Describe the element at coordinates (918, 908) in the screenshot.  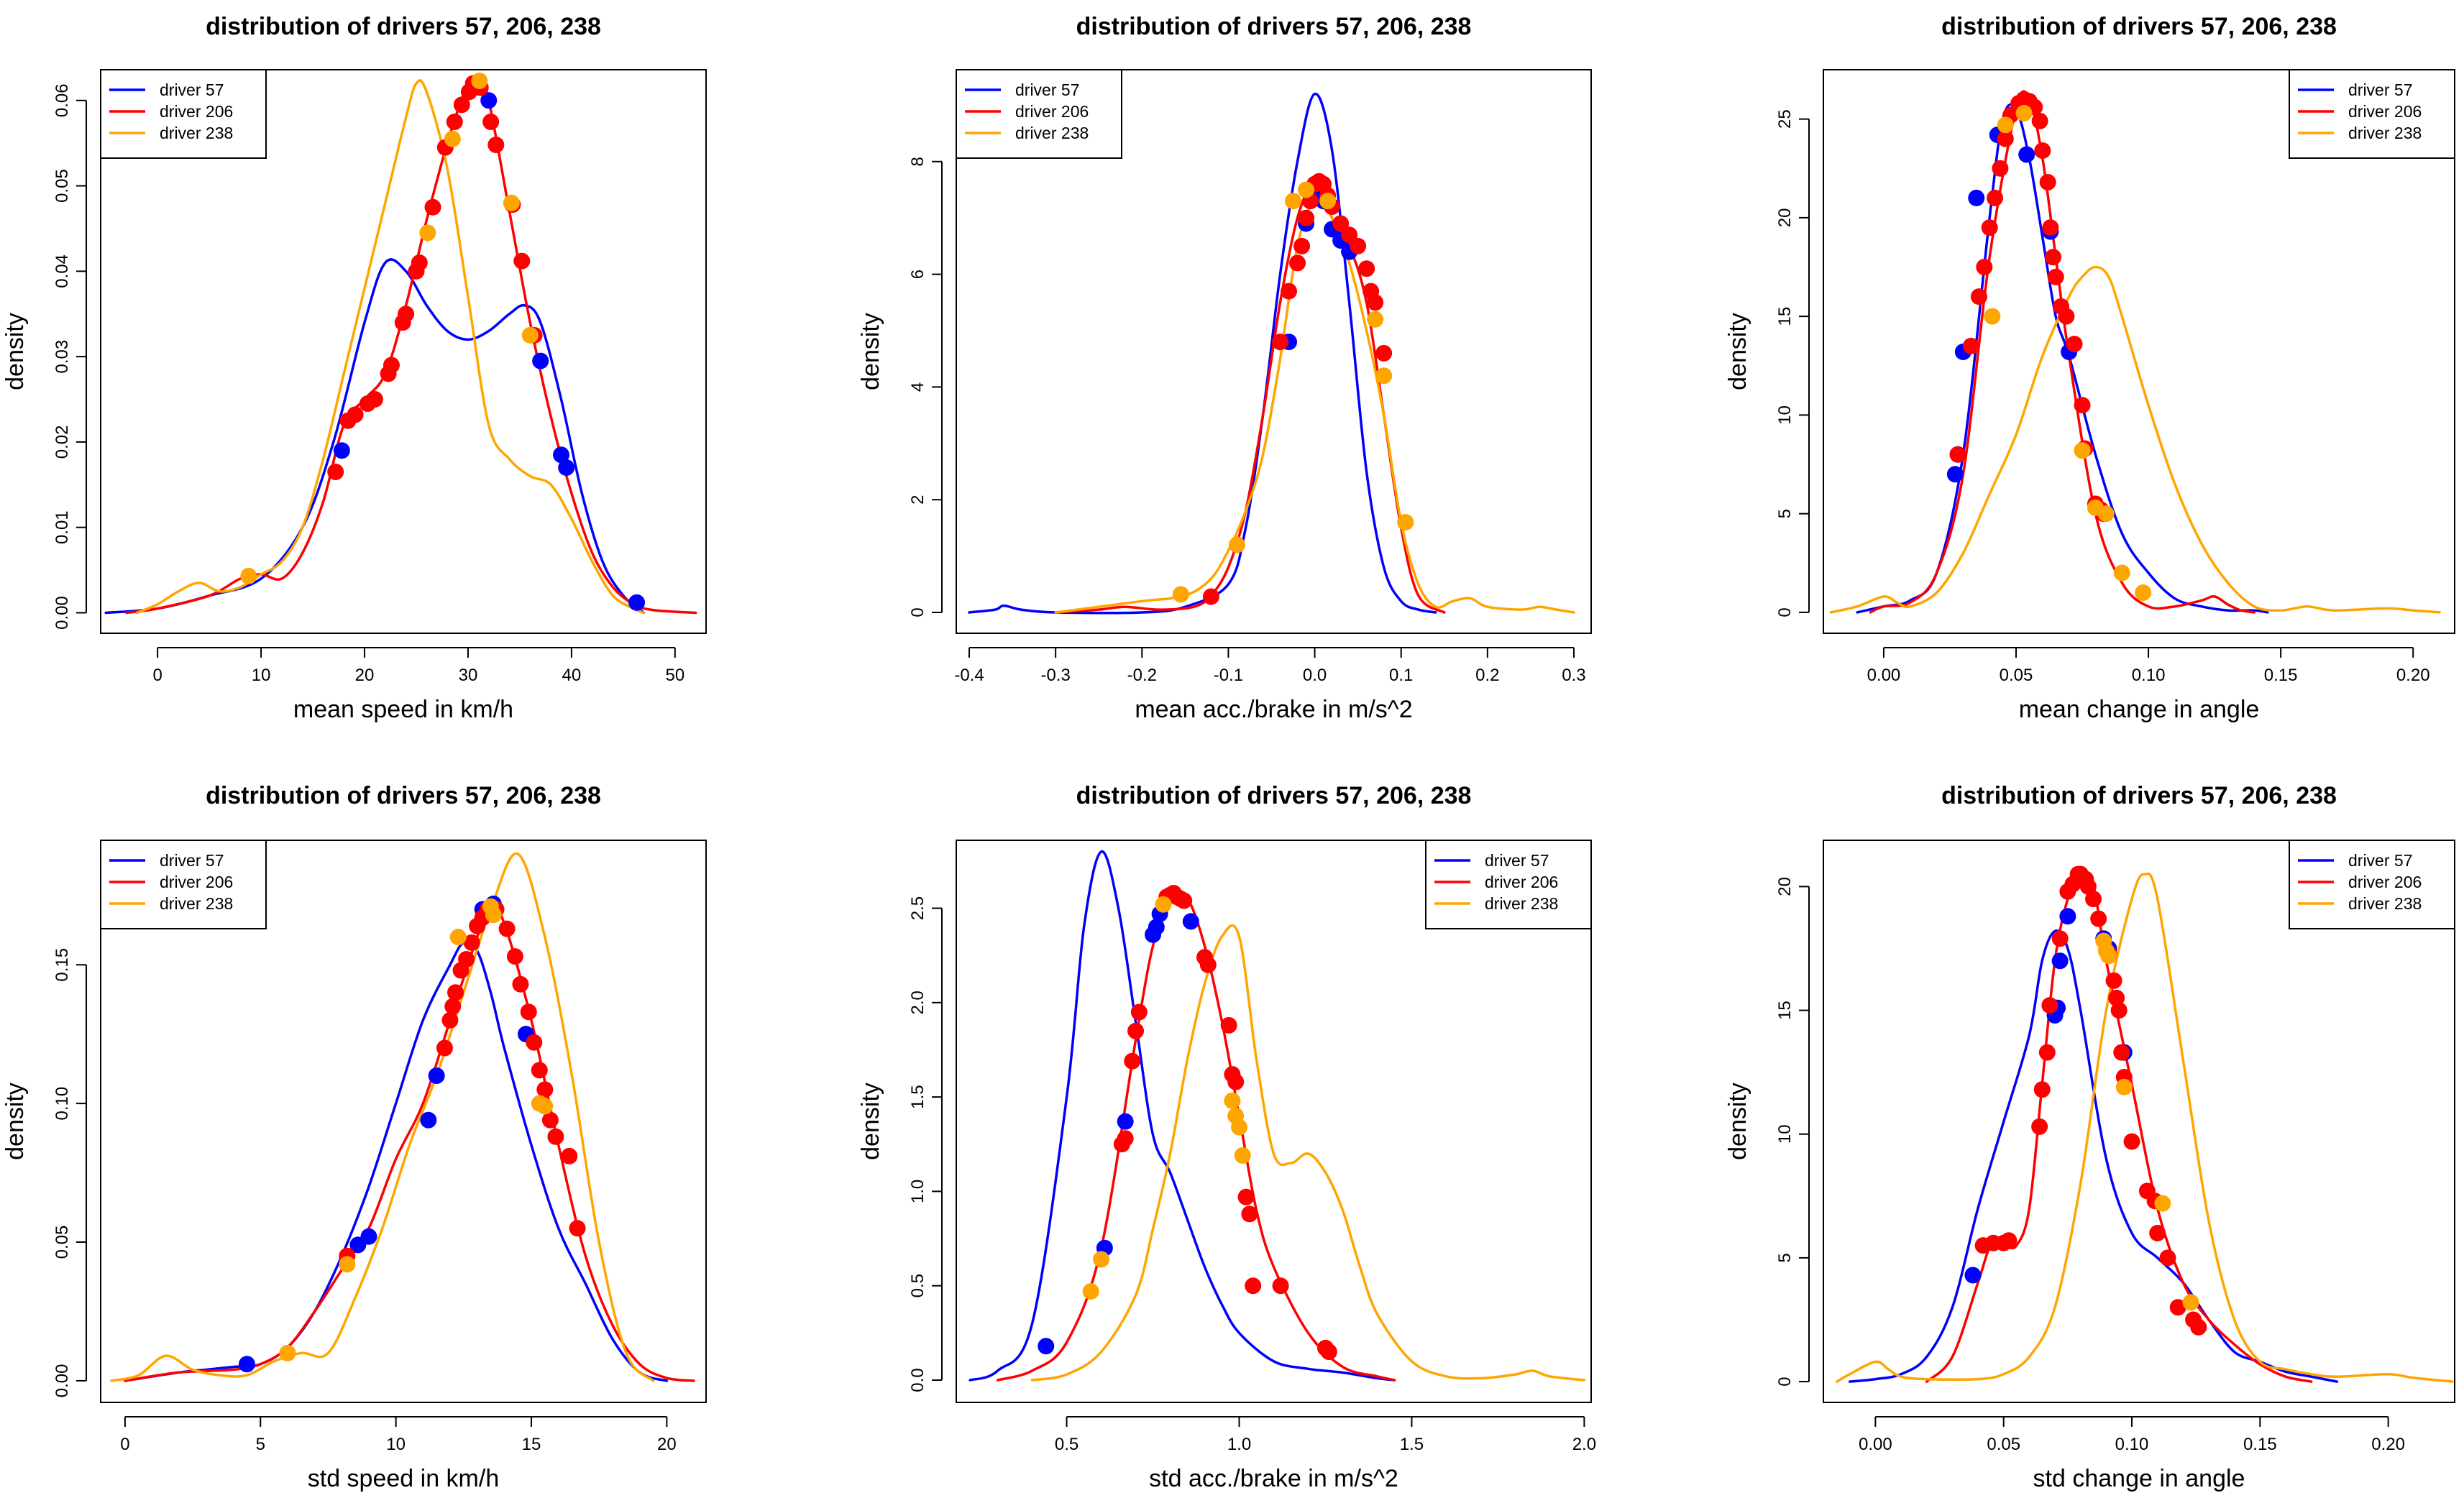
I see `y-tick-label: 2.5` at that location.